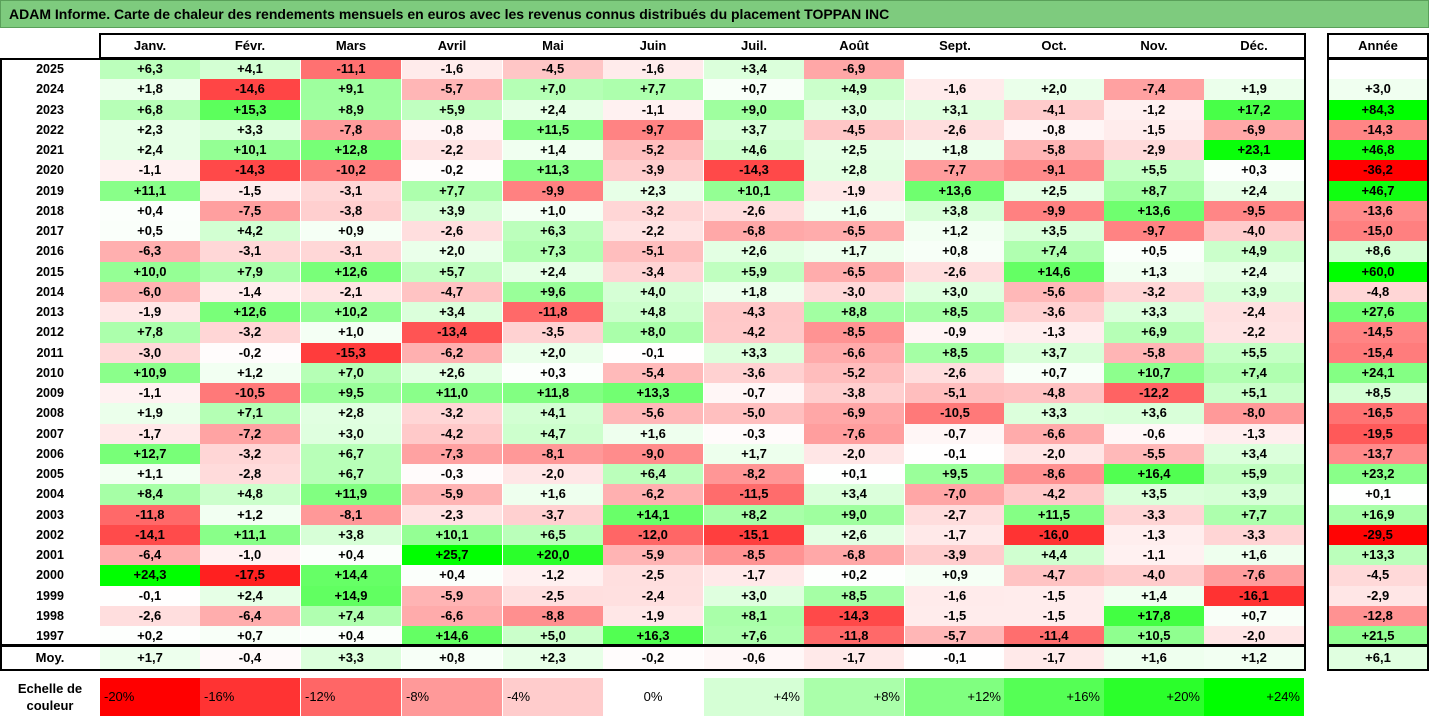  Describe the element at coordinates (1254, 150) in the screenshot. I see `heatmap-cell: +23,1` at that location.